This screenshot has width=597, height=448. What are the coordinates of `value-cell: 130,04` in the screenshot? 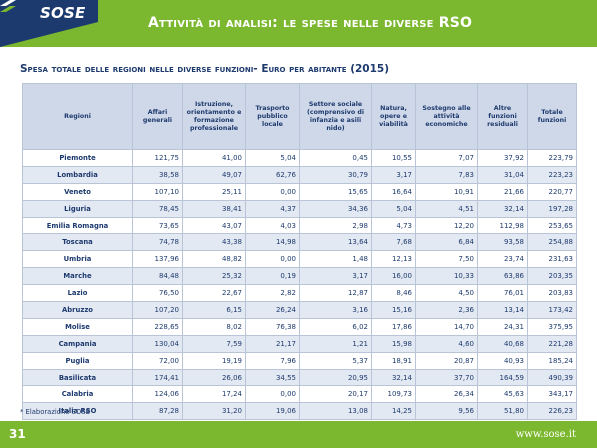 It's located at (157, 343).